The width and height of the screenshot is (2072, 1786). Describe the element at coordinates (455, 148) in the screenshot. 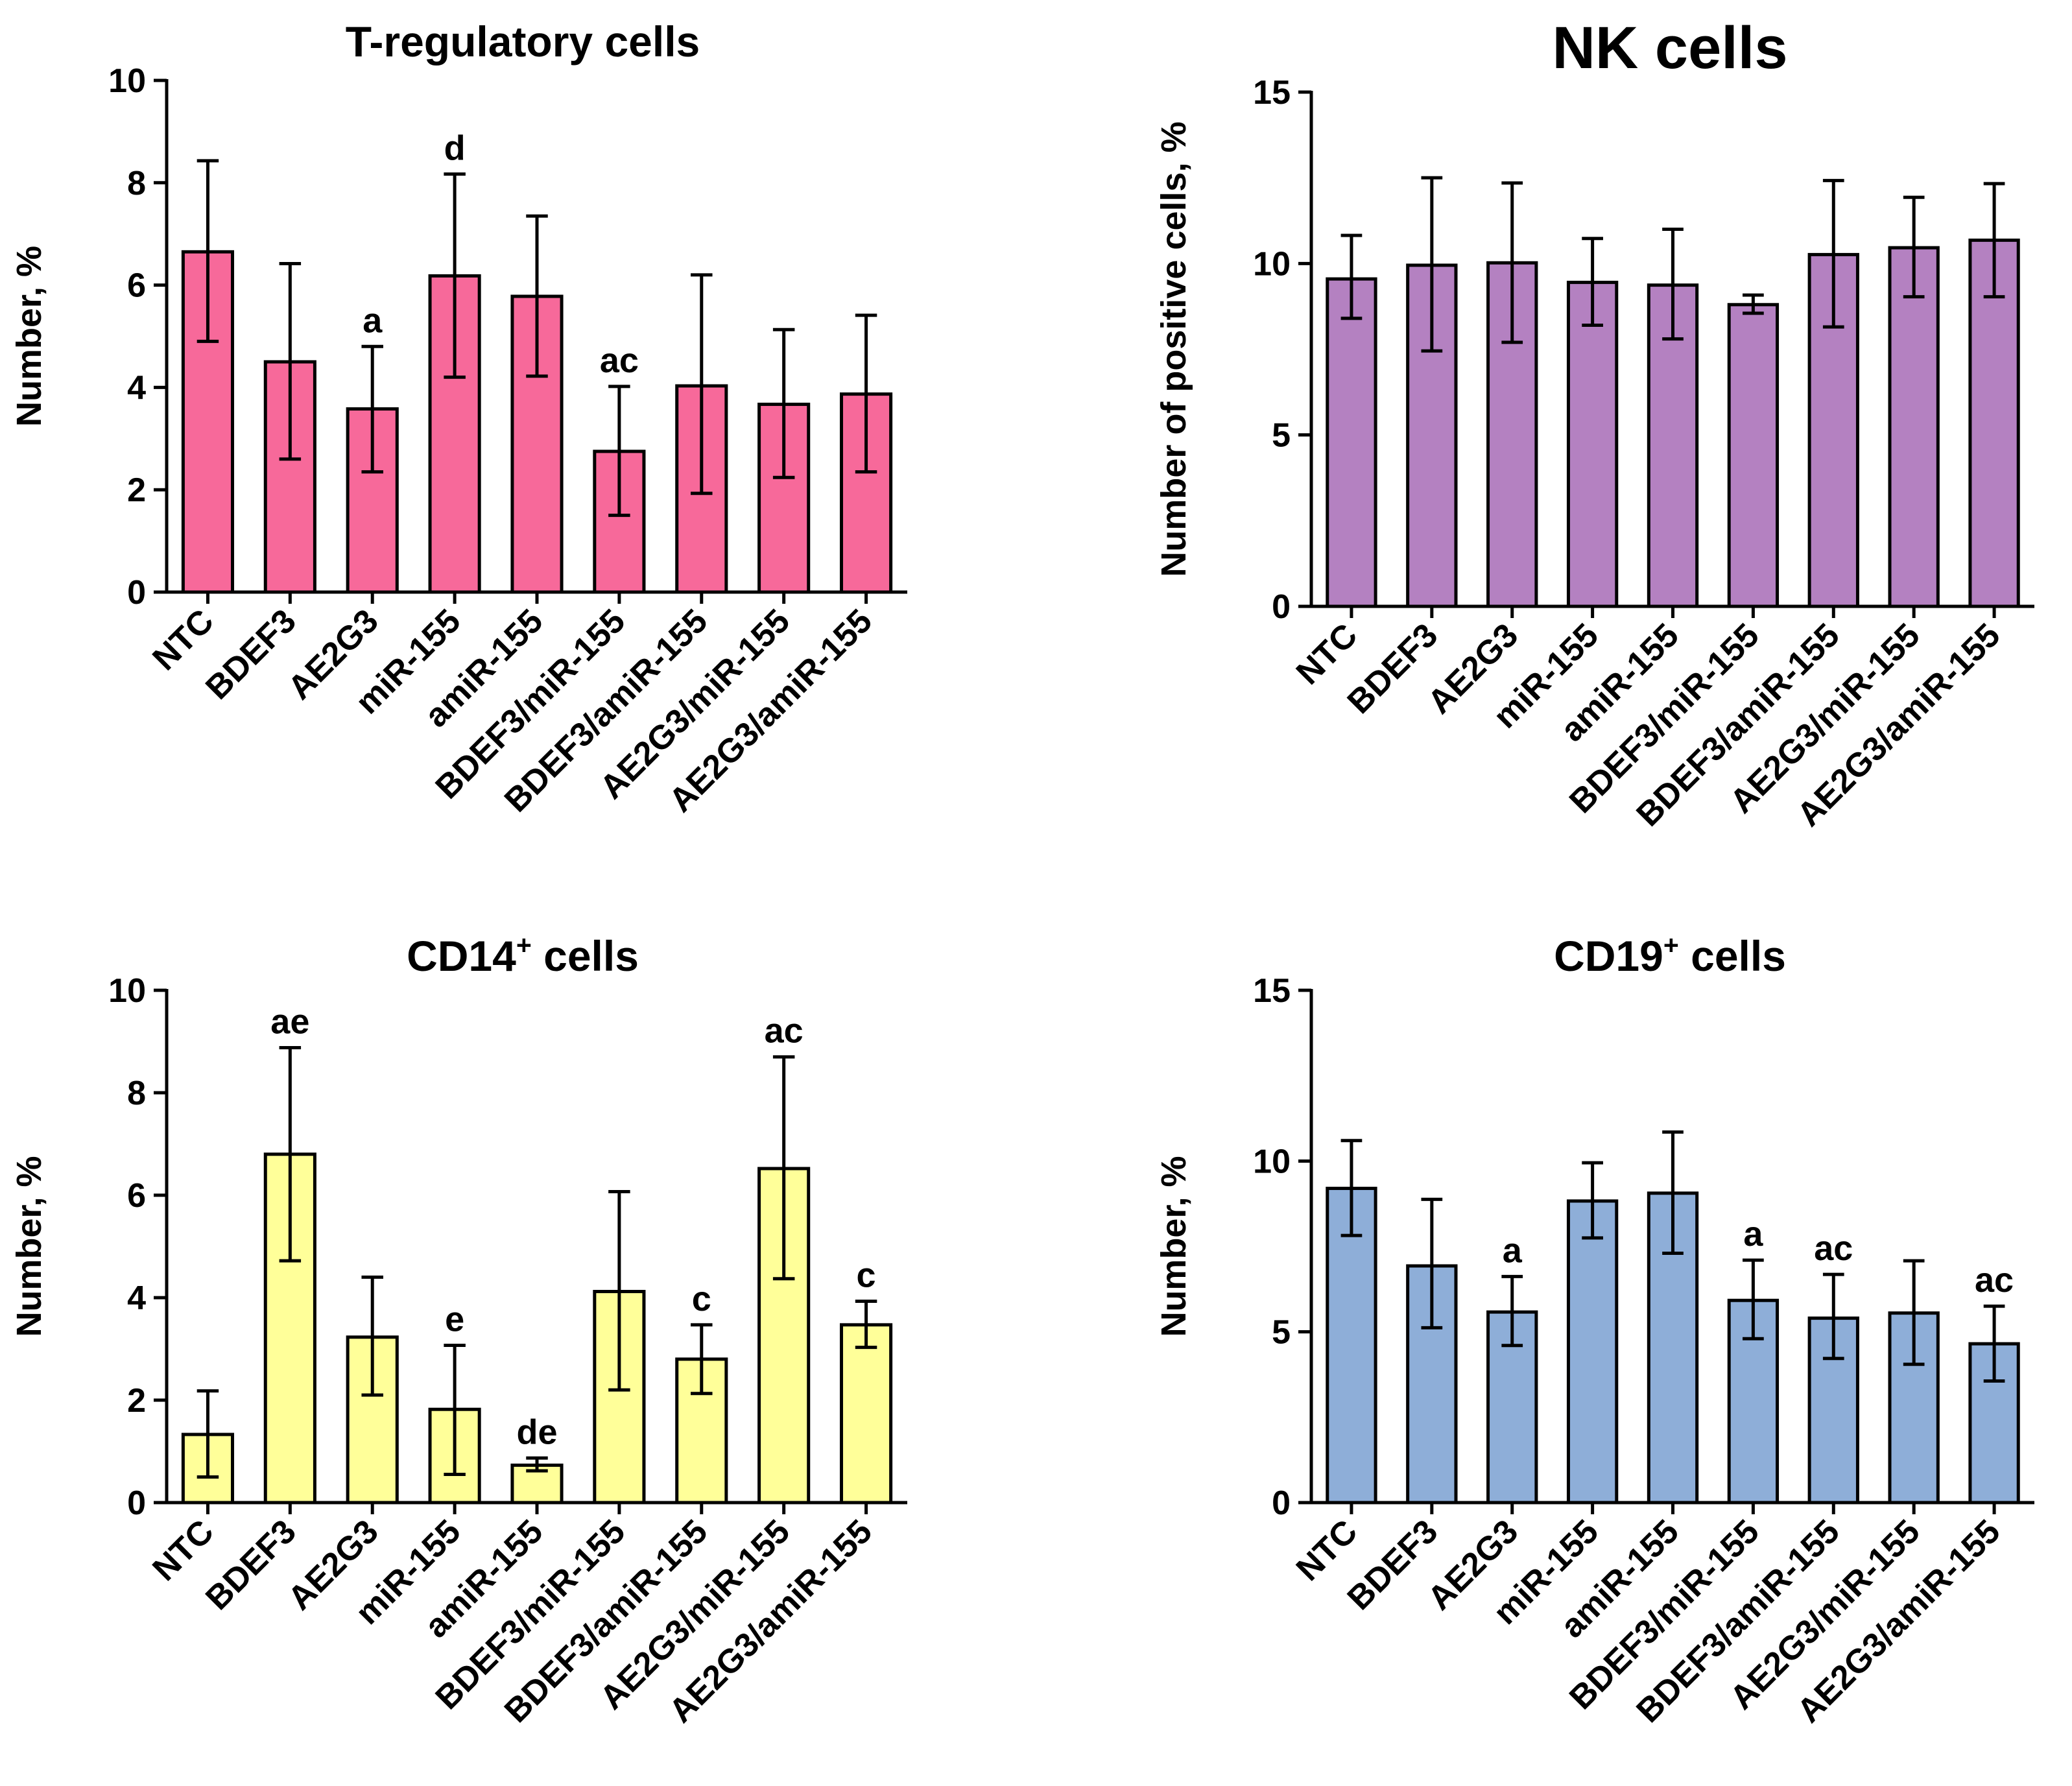

I see `significance-label: d` at that location.